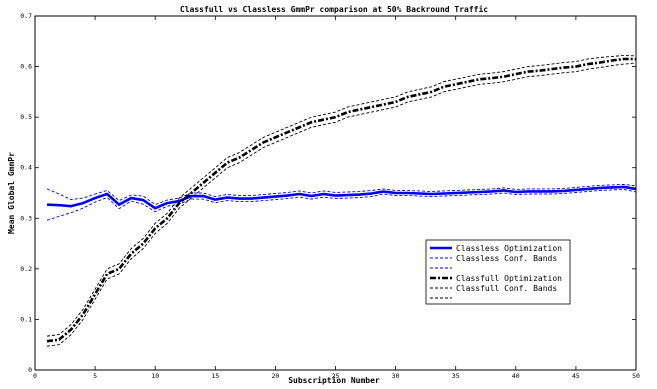 The image size is (657, 389). What do you see at coordinates (498, 272) in the screenshot?
I see `legend-box` at bounding box center [498, 272].